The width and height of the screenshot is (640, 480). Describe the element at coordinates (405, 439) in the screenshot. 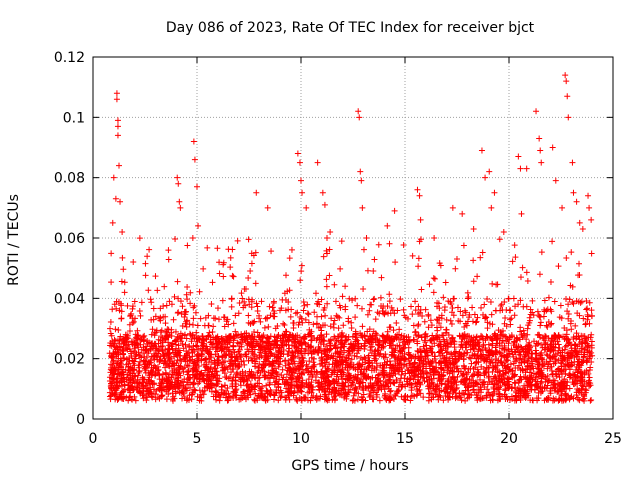

I see `x-tick-label: 15` at that location.